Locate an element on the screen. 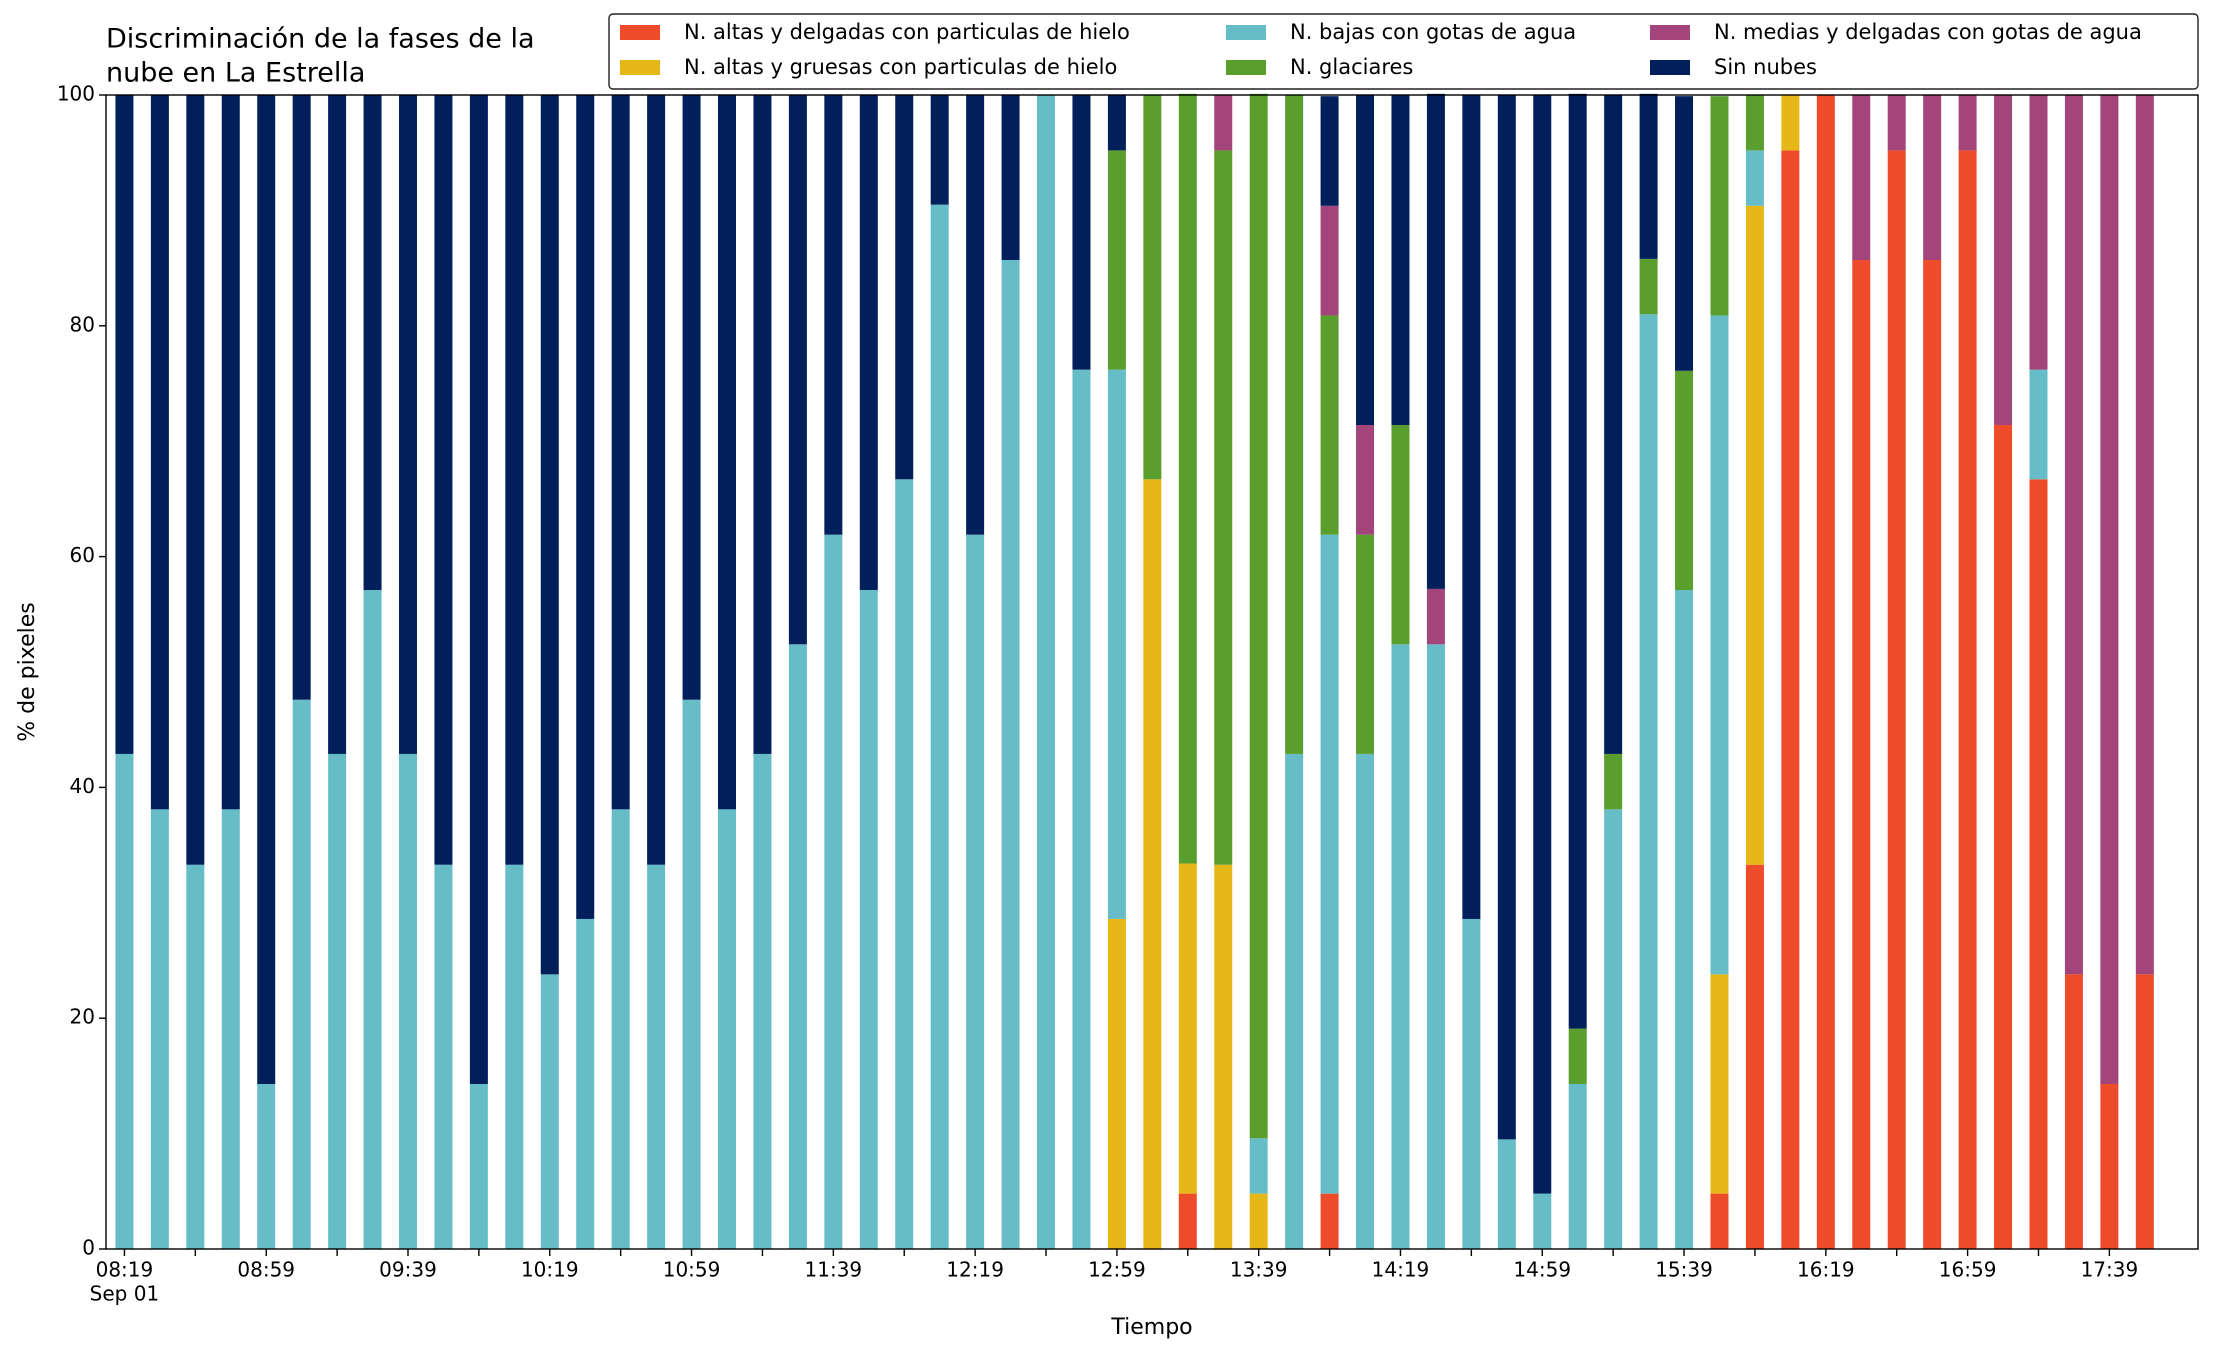 The width and height of the screenshot is (2216, 1355). x-tick-label: 13:39 is located at coordinates (1259, 1270).